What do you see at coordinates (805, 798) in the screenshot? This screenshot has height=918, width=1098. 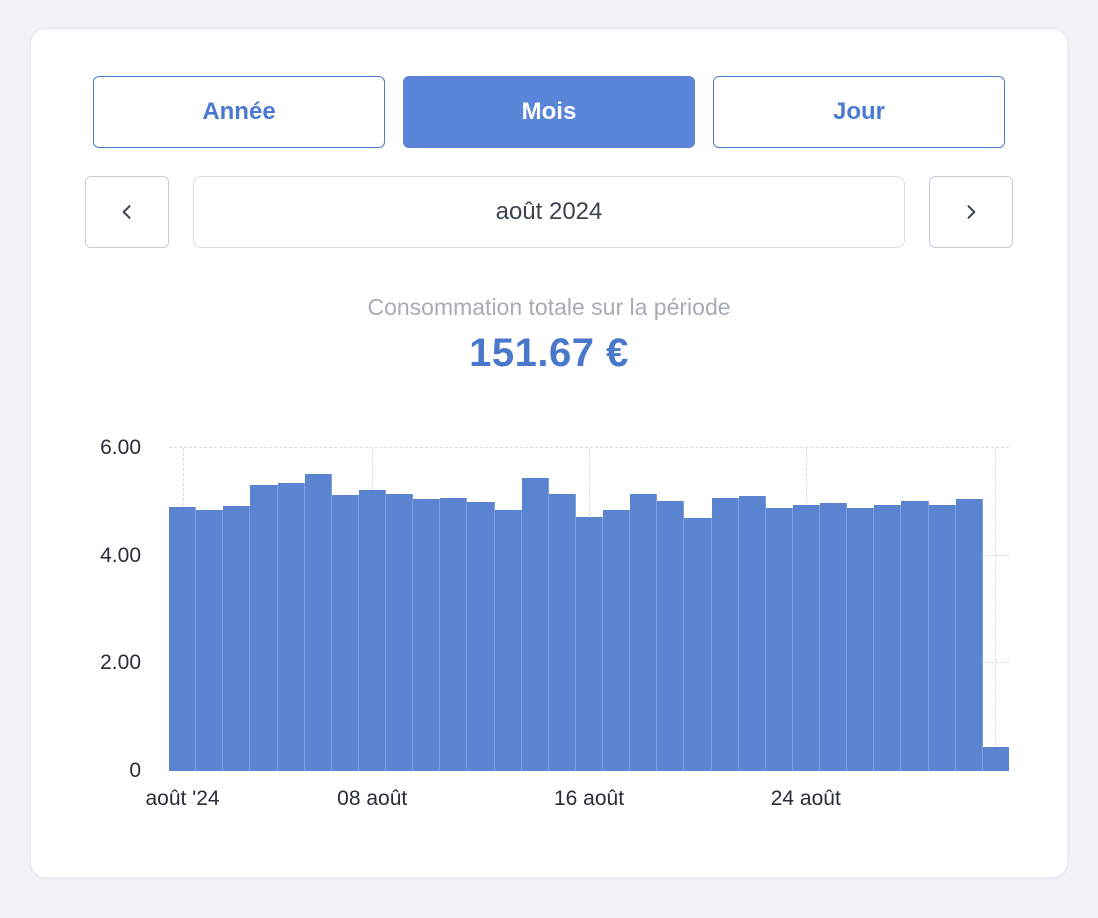 I see `x-tick-label: 24 août` at bounding box center [805, 798].